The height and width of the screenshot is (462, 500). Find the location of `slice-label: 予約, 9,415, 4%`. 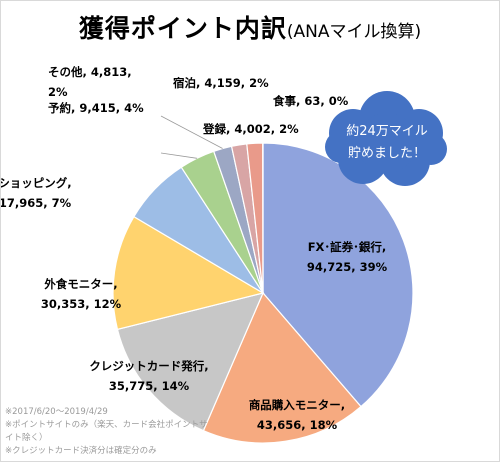

slice-label: 予約, 9,415, 4% is located at coordinates (96, 108).